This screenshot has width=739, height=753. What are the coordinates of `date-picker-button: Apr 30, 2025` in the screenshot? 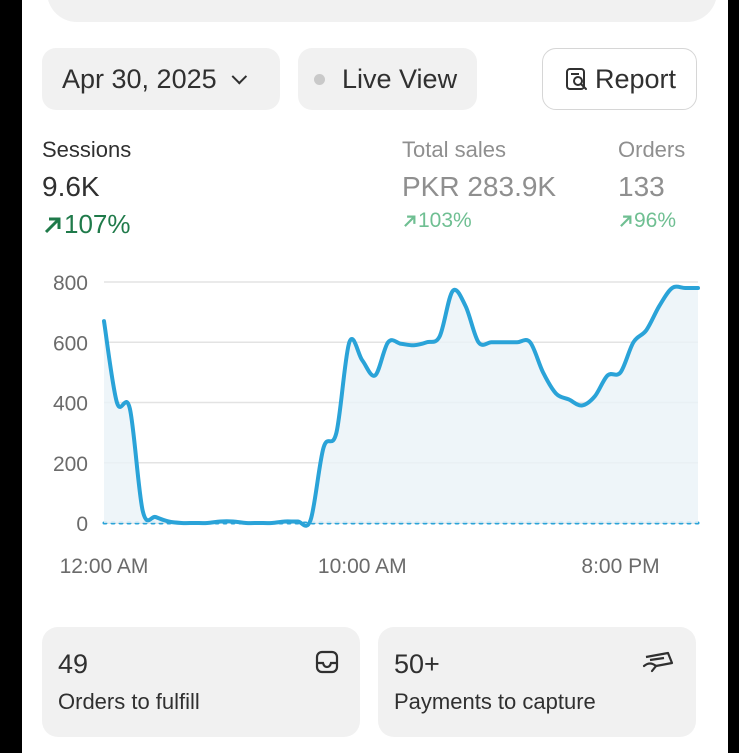 It's located at (161, 79).